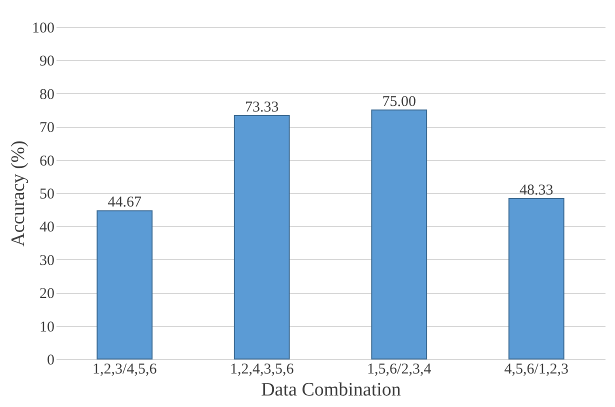 This screenshot has height=407, width=615. Describe the element at coordinates (47, 62) in the screenshot. I see `y-tick-label: 90` at that location.